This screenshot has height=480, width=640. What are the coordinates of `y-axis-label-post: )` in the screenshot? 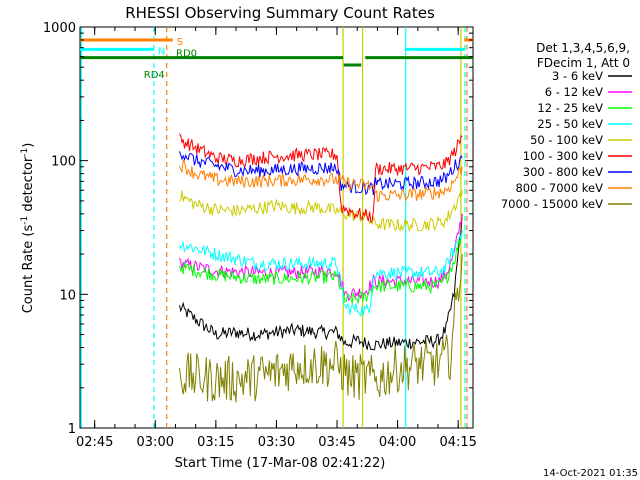 It's located at (28, 145).